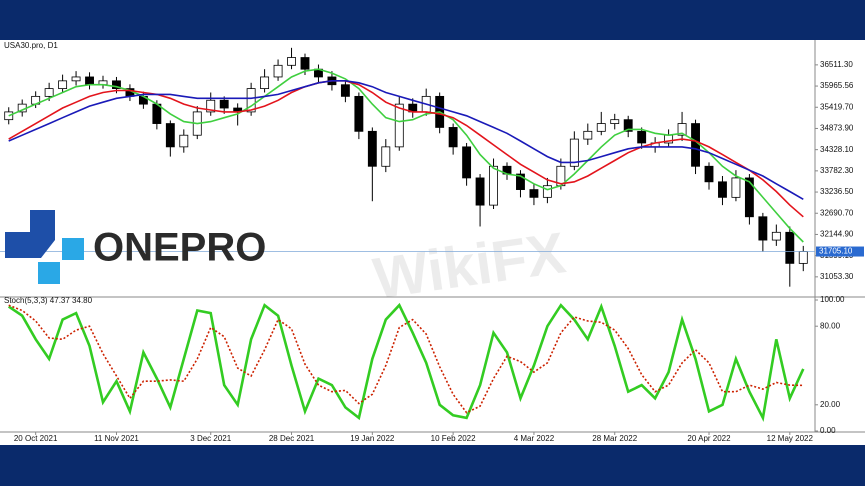 This screenshot has width=865, height=486. Describe the element at coordinates (837, 106) in the screenshot. I see `y-tick-label: 35419.70` at that location.